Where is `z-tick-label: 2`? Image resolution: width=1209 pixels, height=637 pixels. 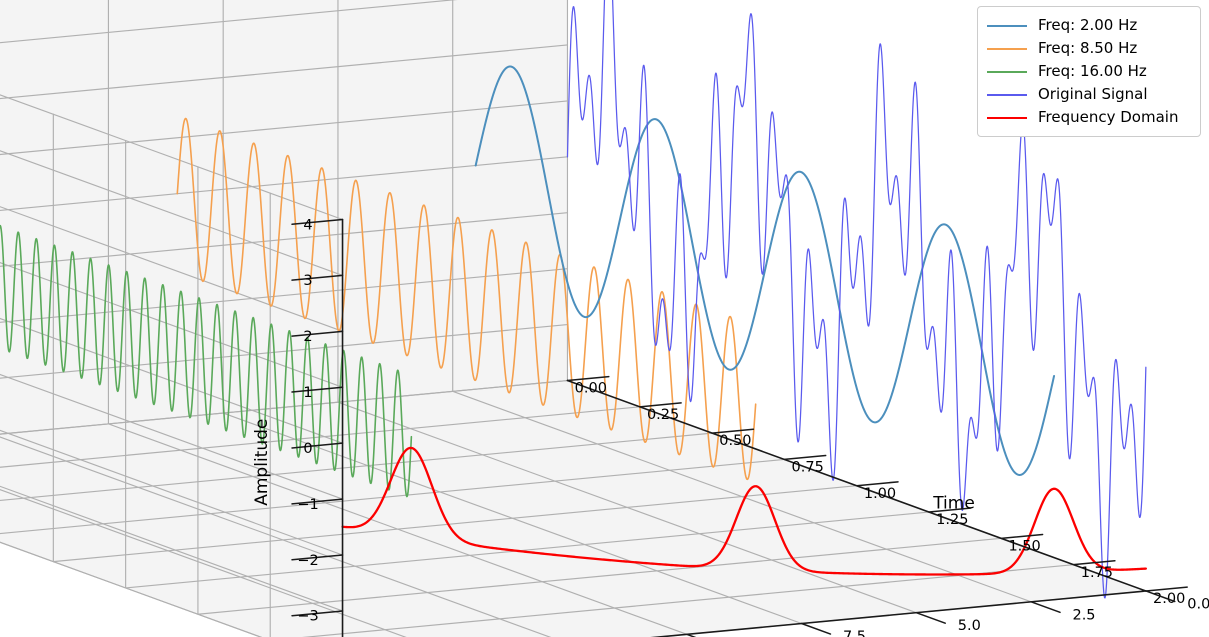 z-tick-label: 2 is located at coordinates (307, 337).